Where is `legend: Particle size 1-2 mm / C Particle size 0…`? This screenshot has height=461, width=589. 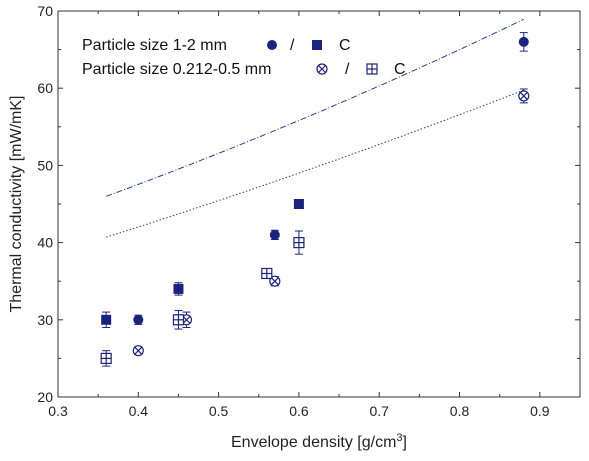
legend: Particle size 1-2 mm / C Particle size 0… is located at coordinates (244, 57).